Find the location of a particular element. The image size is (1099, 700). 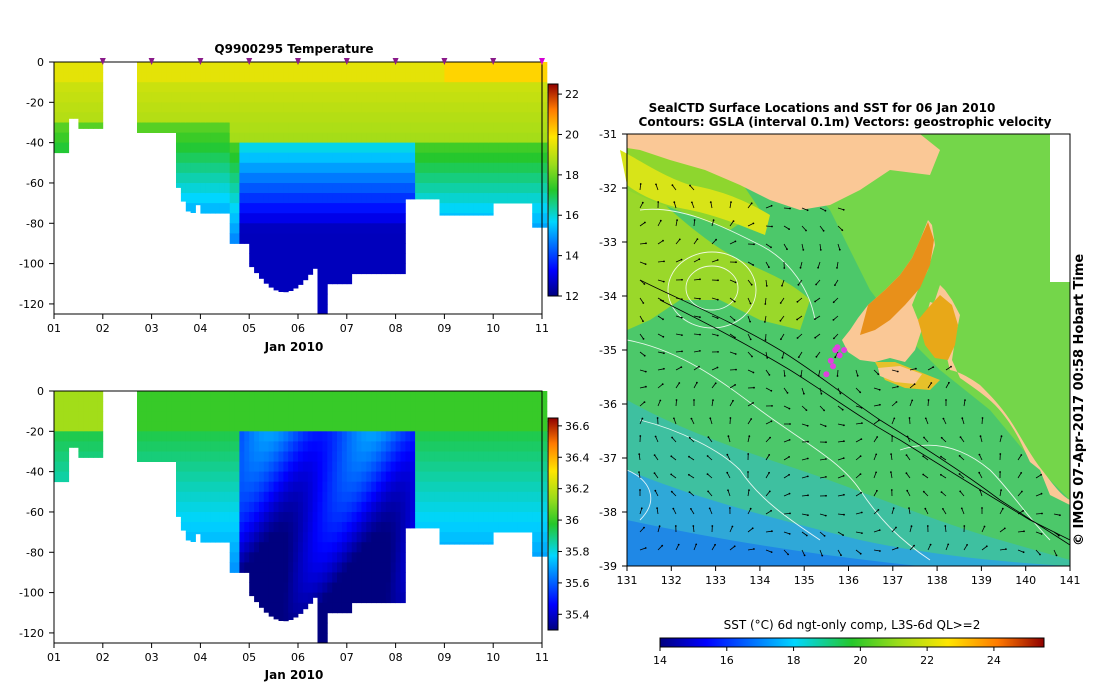

spencer-gulf is located at coordinates (897, 278).